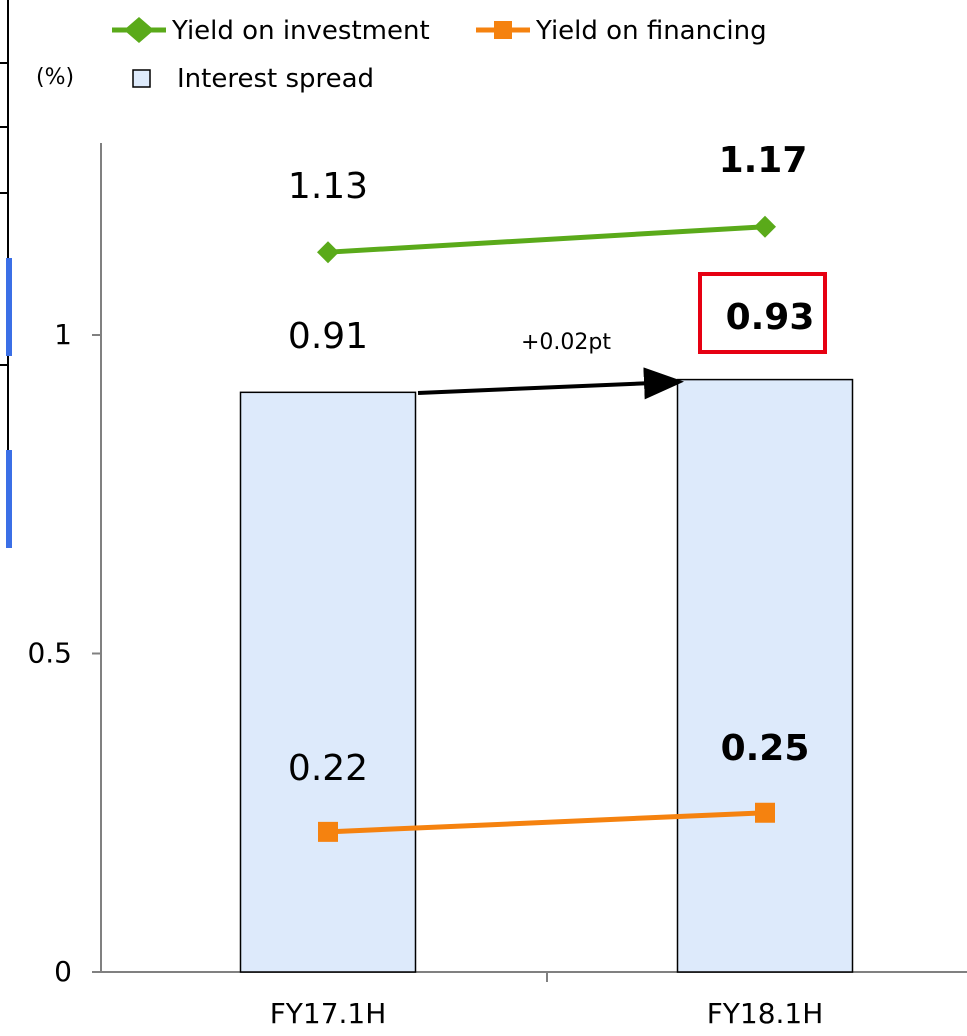  What do you see at coordinates (275, 79) in the screenshot?
I see `legend-label-interest-spread: Interest spread` at bounding box center [275, 79].